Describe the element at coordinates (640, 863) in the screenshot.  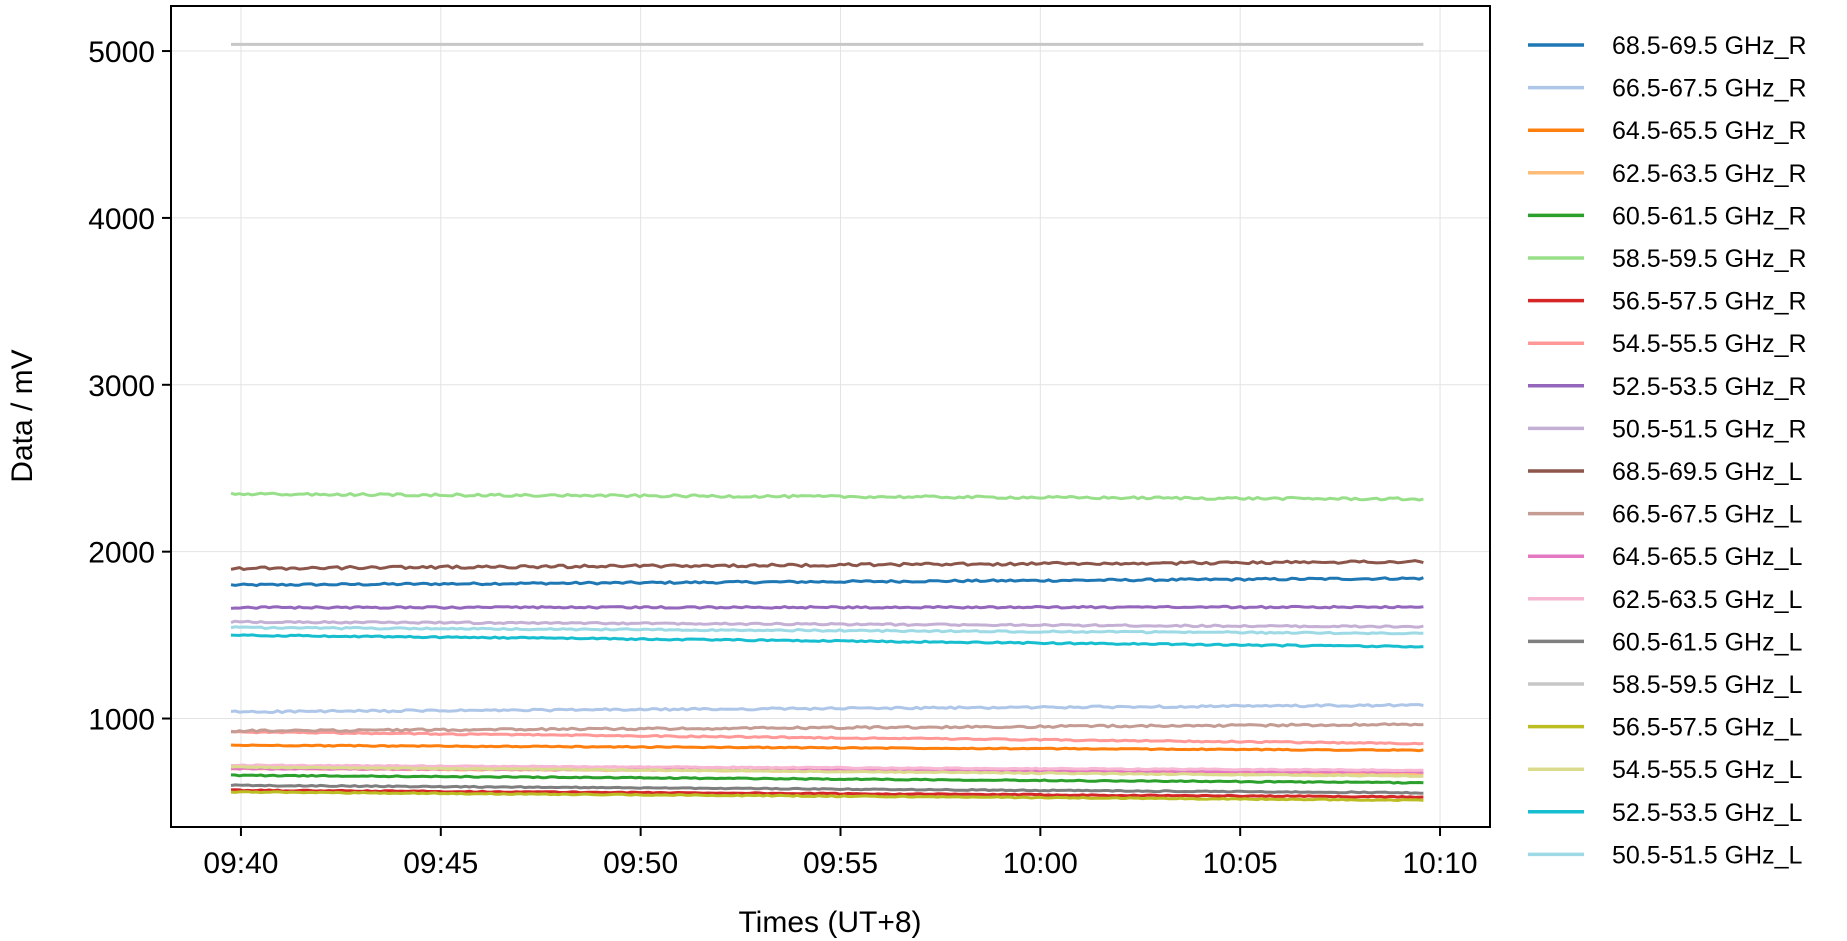
I see `x-tick-label: 09:50` at that location.